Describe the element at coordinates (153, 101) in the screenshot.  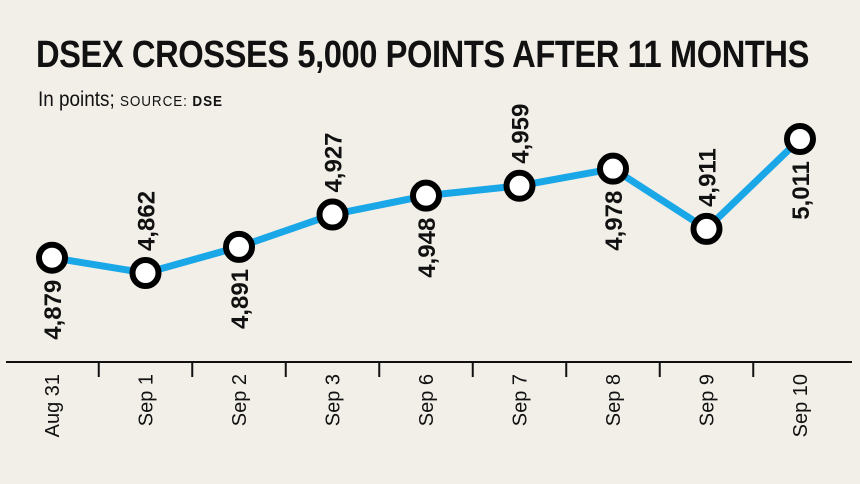
I see `source-prefix: SOURCE:` at that location.